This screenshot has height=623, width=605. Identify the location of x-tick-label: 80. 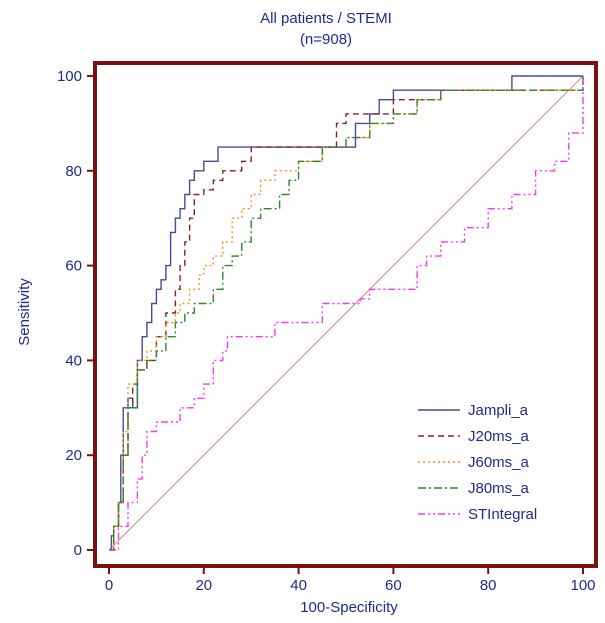
(488, 585).